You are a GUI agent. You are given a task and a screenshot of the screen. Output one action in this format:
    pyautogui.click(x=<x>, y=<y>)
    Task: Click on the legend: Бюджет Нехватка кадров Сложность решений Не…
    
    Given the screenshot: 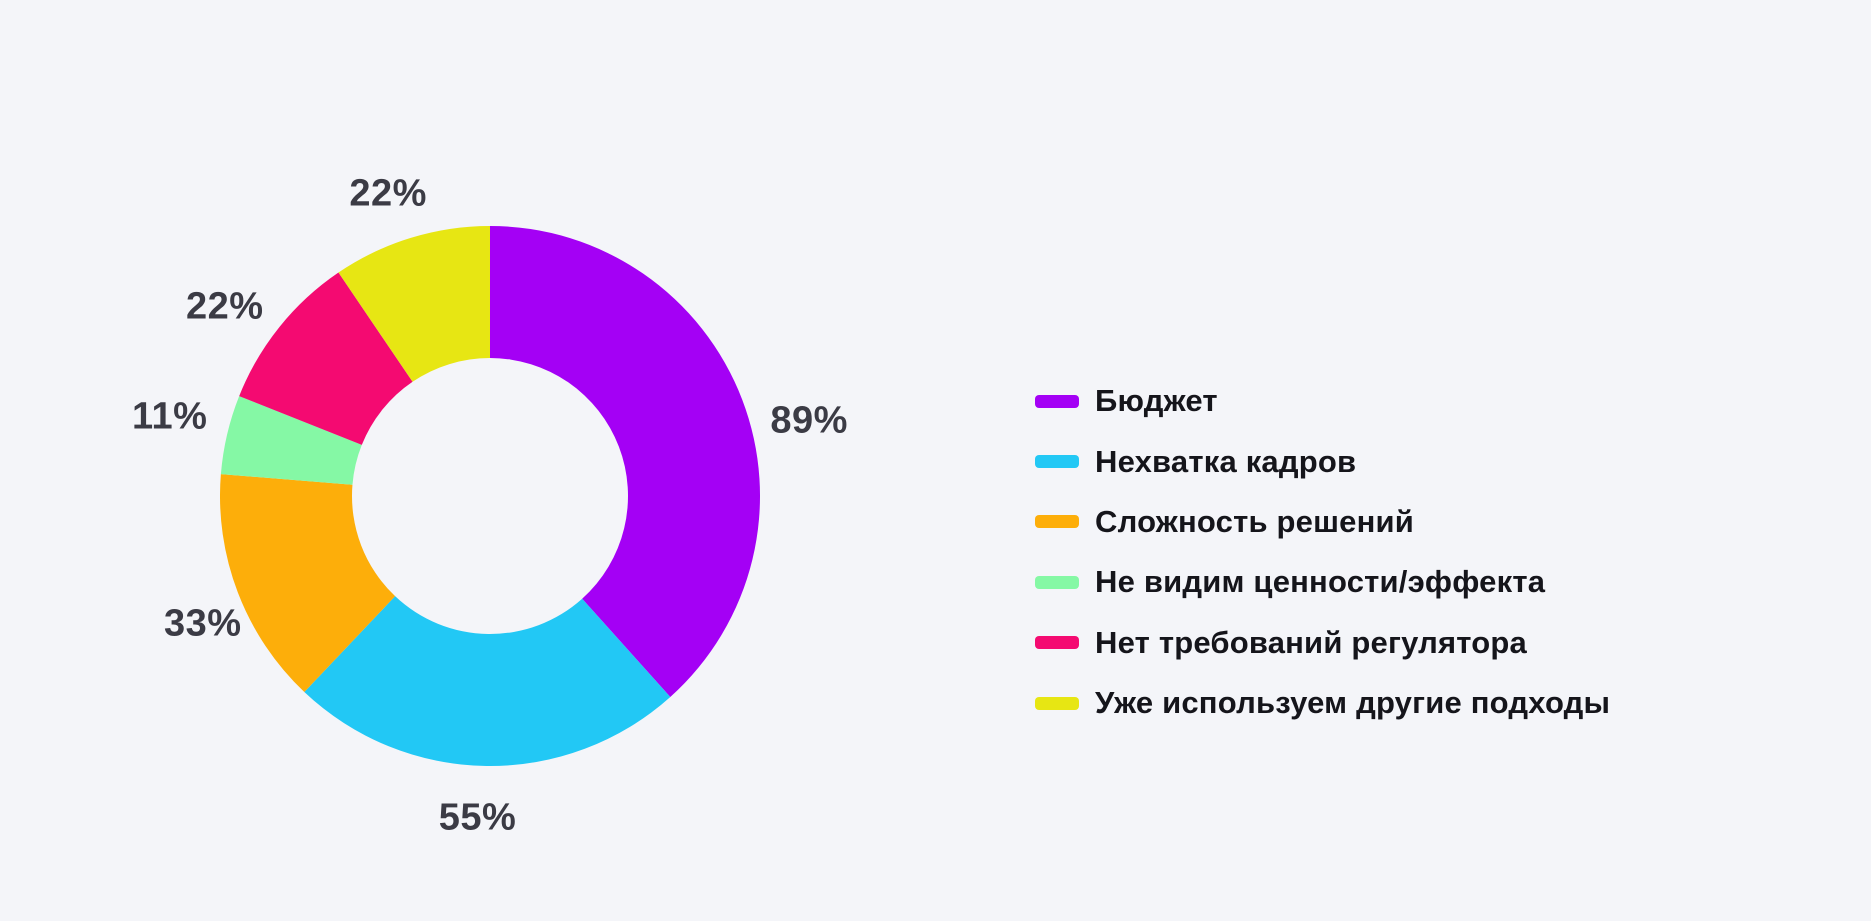 What is the action you would take?
    pyautogui.click(x=1322, y=552)
    